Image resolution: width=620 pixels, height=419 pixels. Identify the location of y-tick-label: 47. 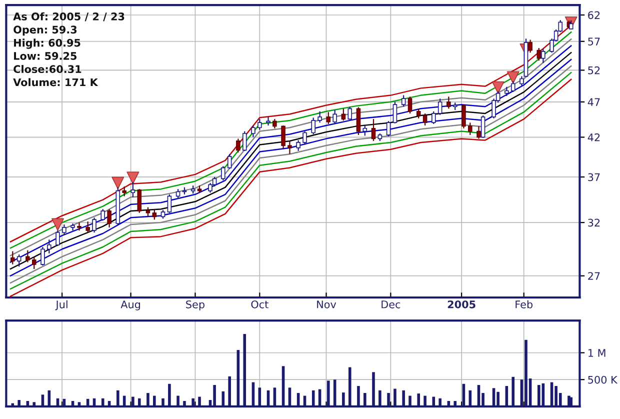
(594, 102).